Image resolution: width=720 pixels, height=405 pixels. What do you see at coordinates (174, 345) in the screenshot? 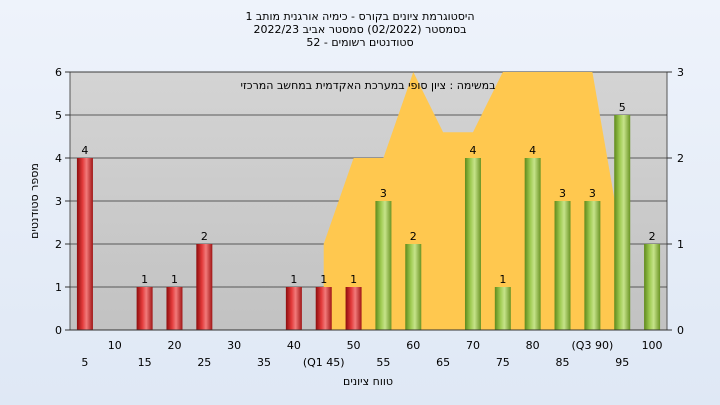
I see `x-tick-label: 20` at bounding box center [174, 345].